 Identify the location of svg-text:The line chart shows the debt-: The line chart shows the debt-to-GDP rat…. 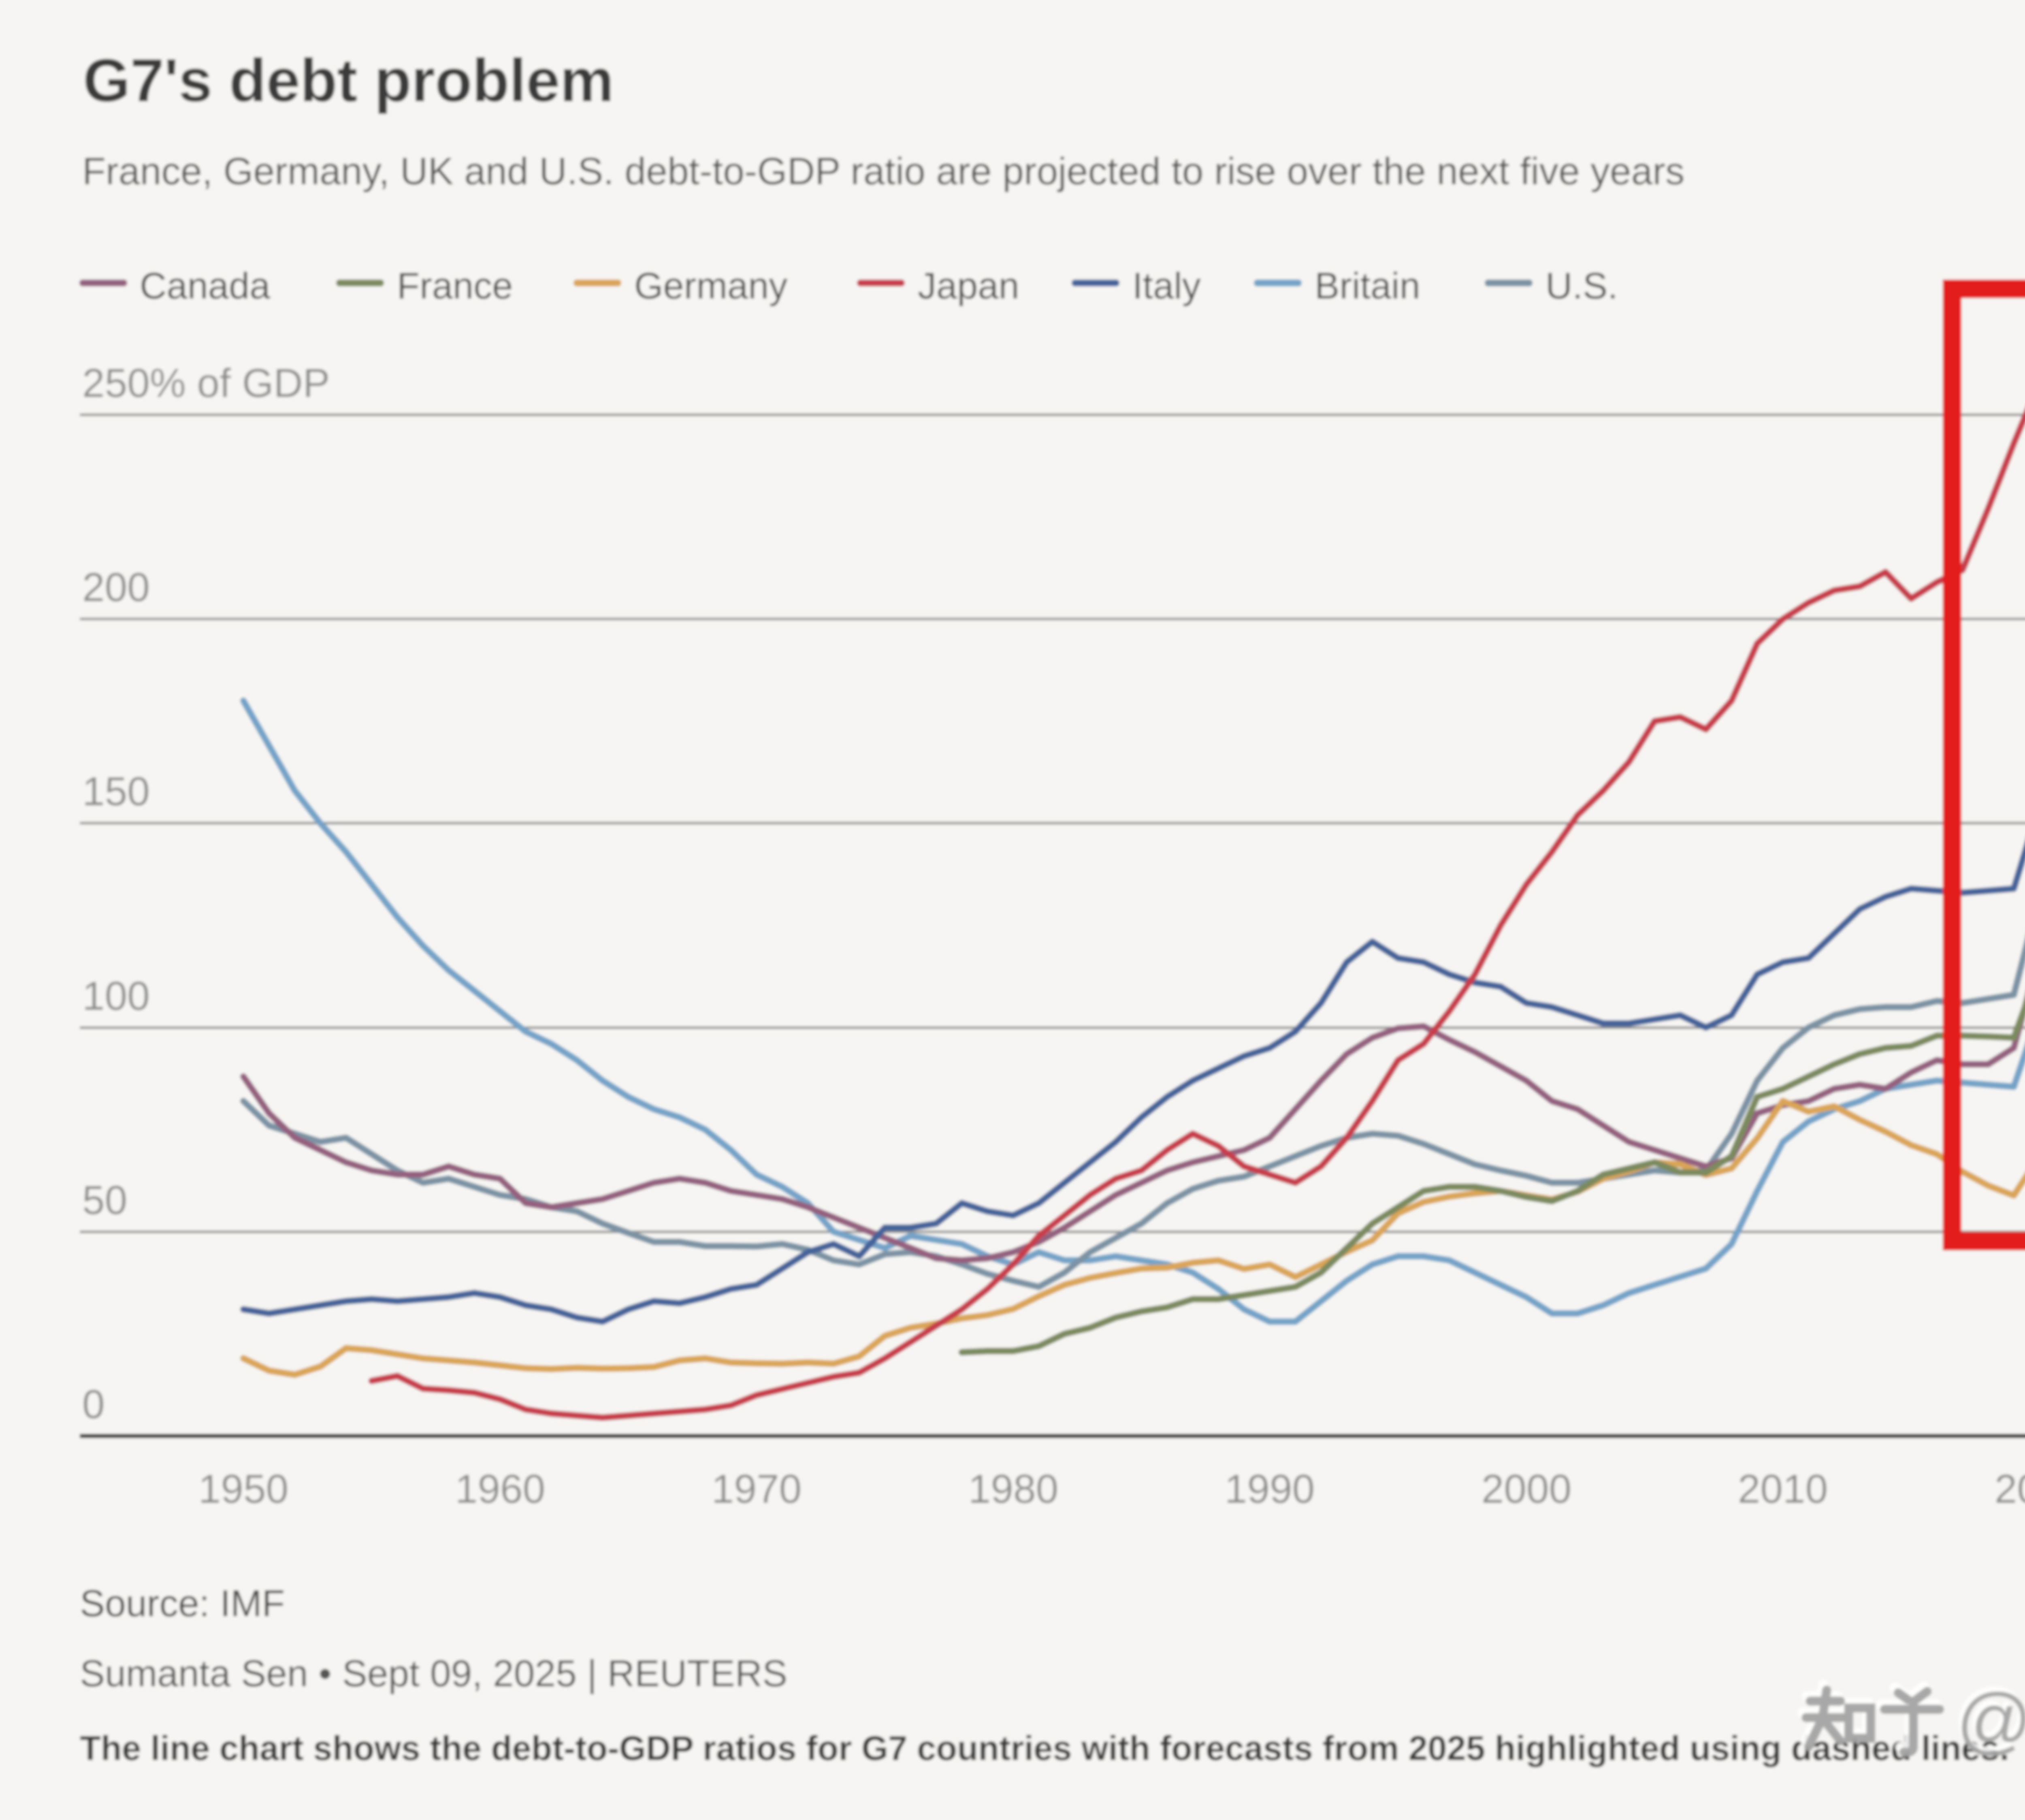
(1044, 1749).